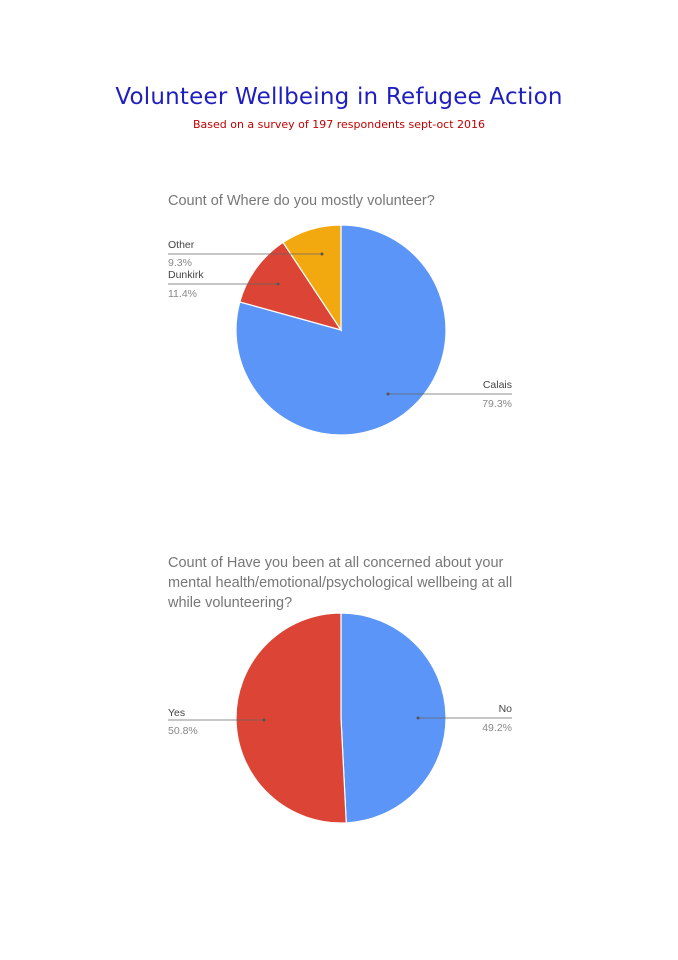 Image resolution: width=678 pixels, height=960 pixels. I want to click on pie-slice-no, so click(393, 718).